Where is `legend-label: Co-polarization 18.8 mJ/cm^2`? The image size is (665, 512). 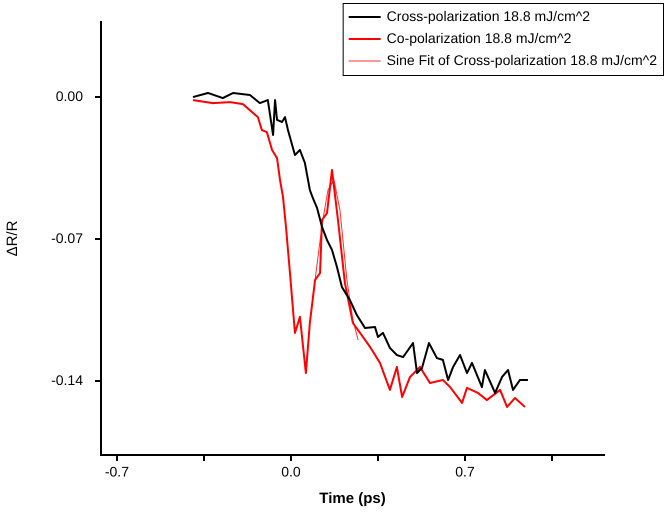 legend-label: Co-polarization 18.8 mJ/cm^2 is located at coordinates (479, 38).